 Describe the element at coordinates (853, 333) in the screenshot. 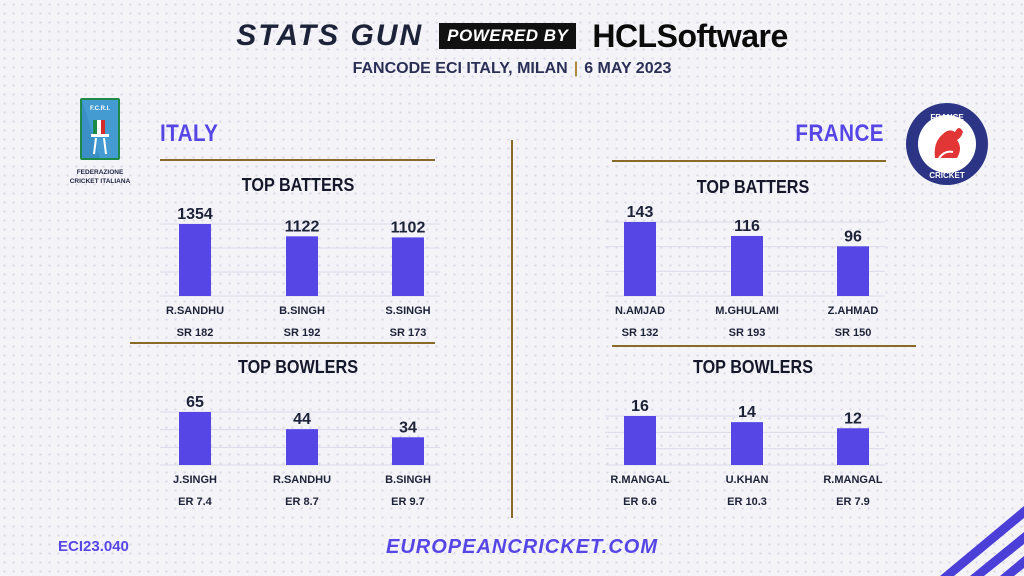

I see `player-stat-label: SR 150` at that location.